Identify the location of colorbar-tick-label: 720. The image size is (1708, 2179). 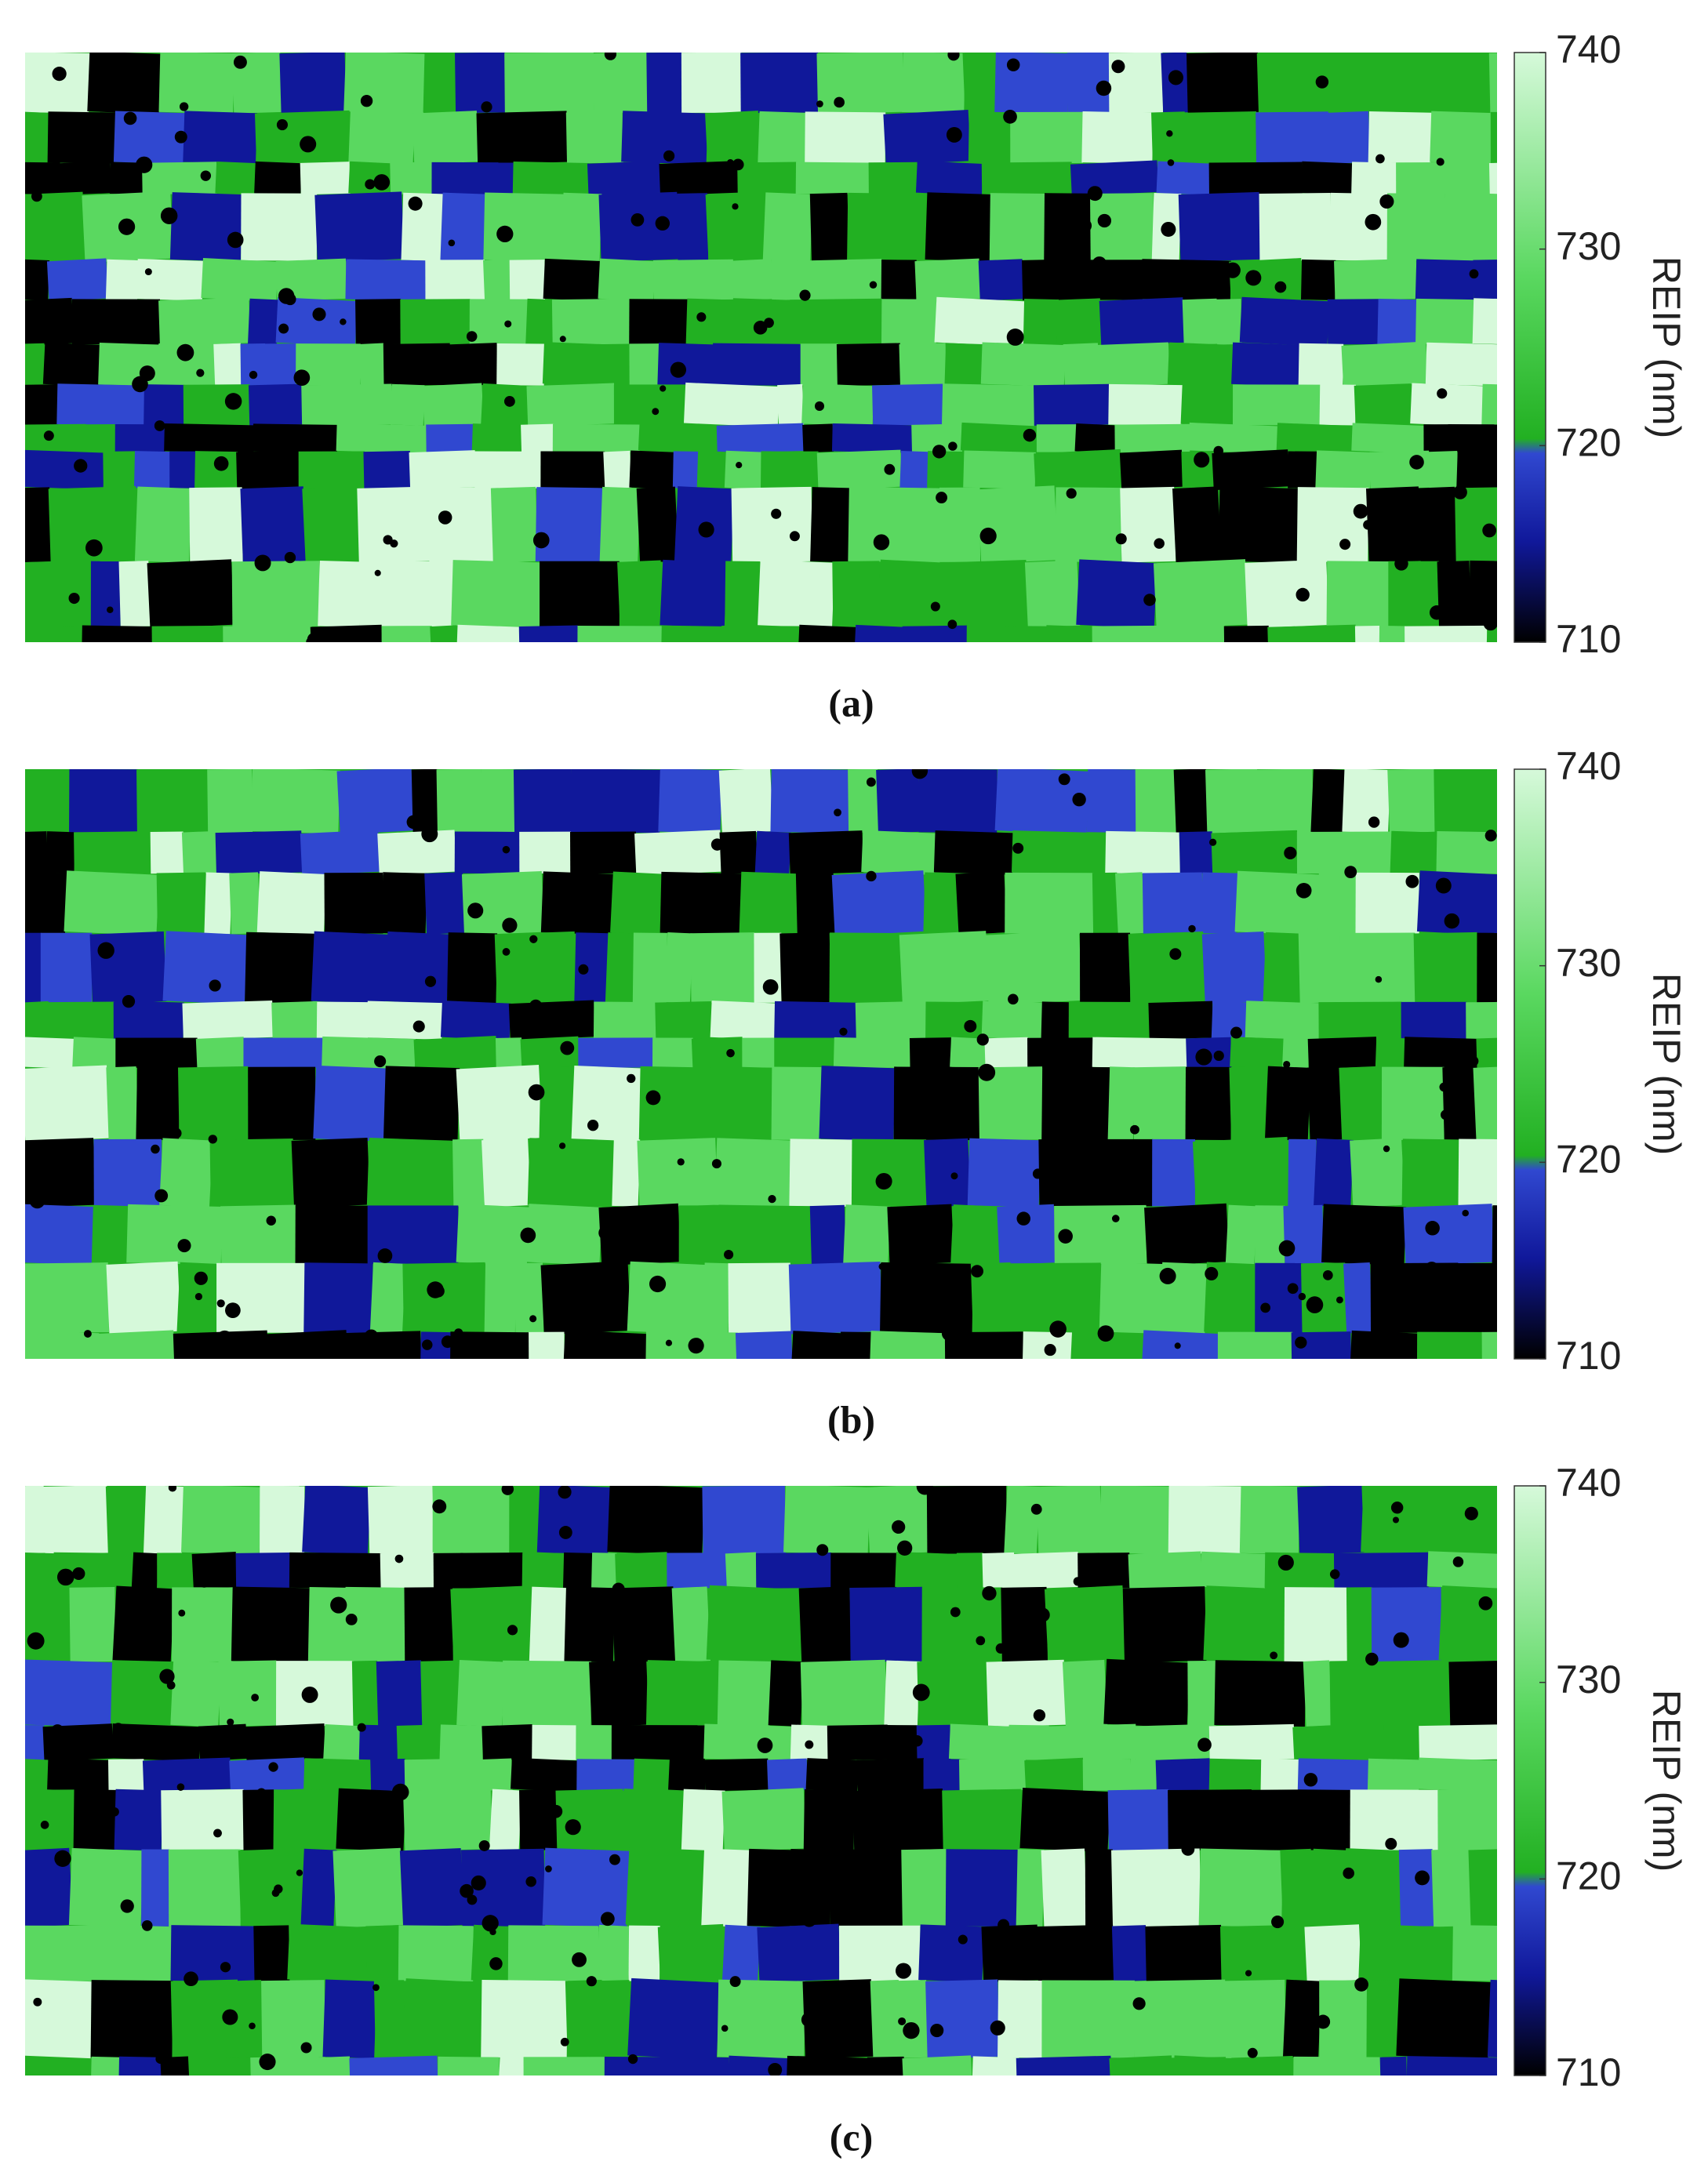
(1588, 1160).